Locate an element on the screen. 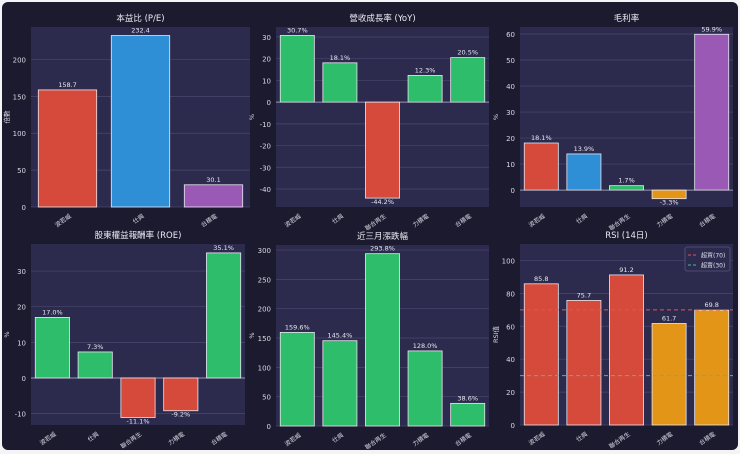  y-tick-label: 80 is located at coordinates (510, 294).